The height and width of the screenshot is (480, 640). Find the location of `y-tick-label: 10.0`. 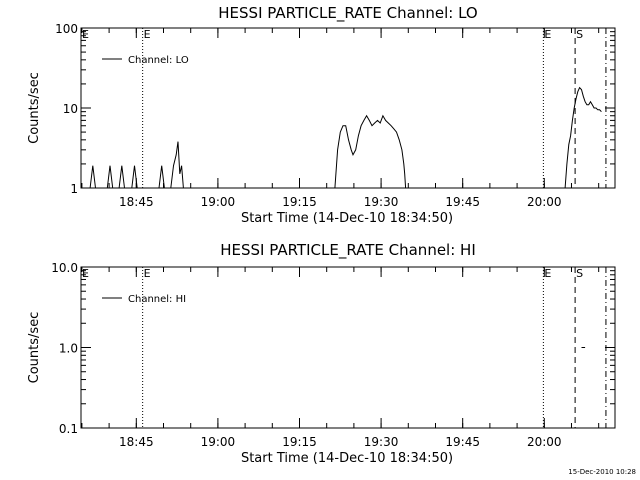

y-tick-label: 10.0 is located at coordinates (64, 268).